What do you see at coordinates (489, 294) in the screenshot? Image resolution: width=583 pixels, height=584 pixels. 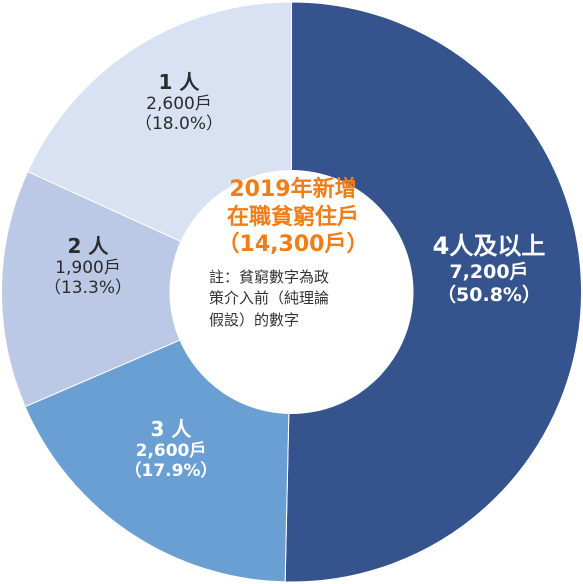 I see `slice-percent: （50.8%）` at bounding box center [489, 294].